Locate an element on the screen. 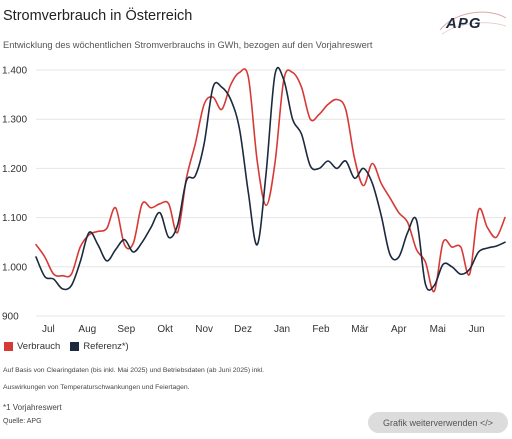  chart-title: Stromverbrauch in Österreich is located at coordinates (98, 16).